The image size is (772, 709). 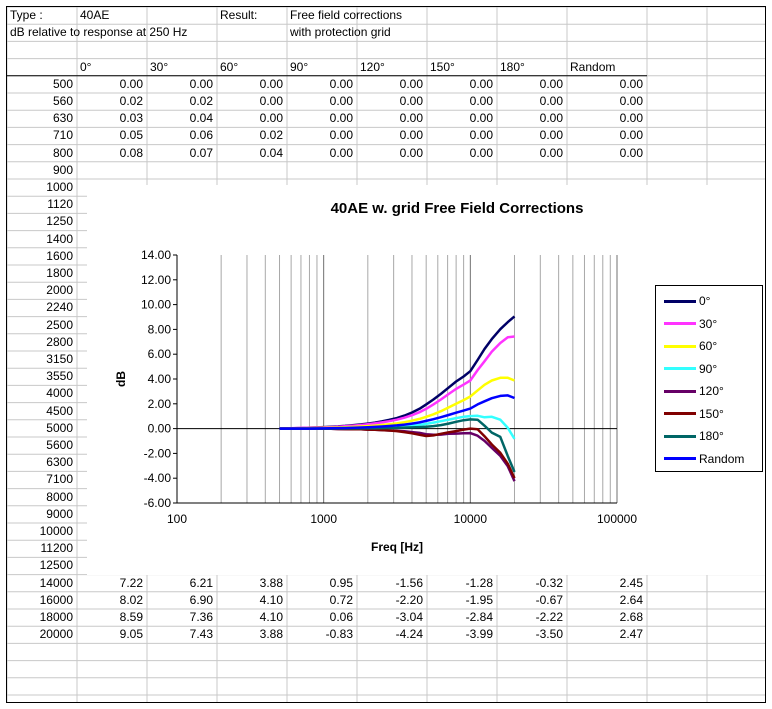 I want to click on row-frequency: 1400, so click(x=59, y=238).